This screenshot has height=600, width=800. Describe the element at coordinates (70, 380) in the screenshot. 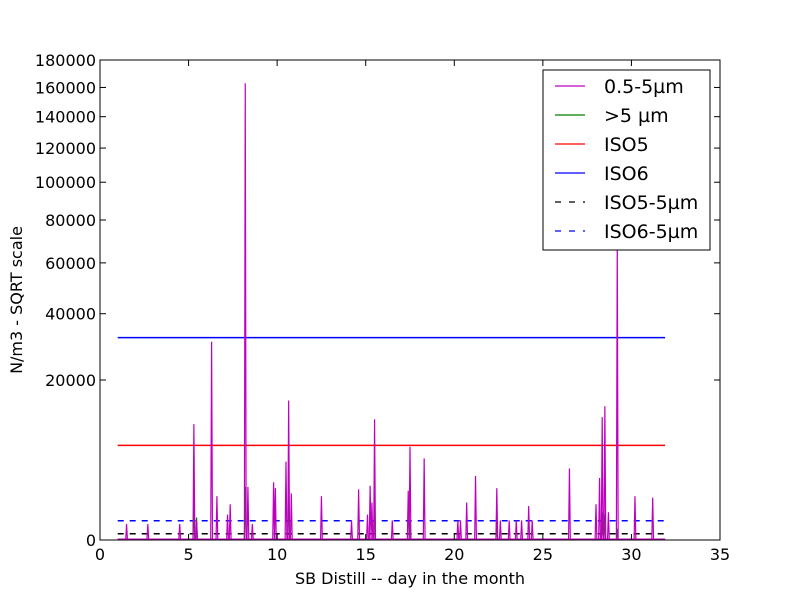

I see `y-tick-label: 20000` at that location.